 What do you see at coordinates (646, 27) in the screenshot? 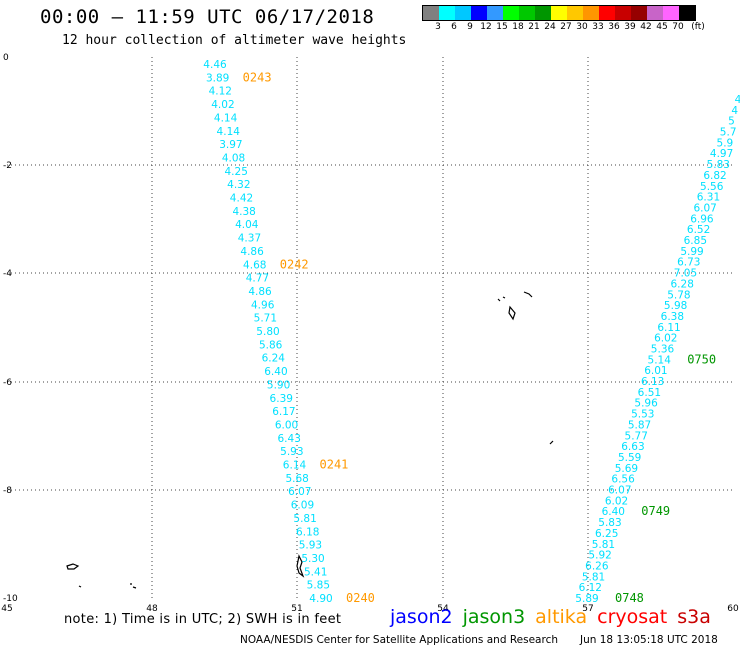
I see `color-scale-label: 42` at bounding box center [646, 27].